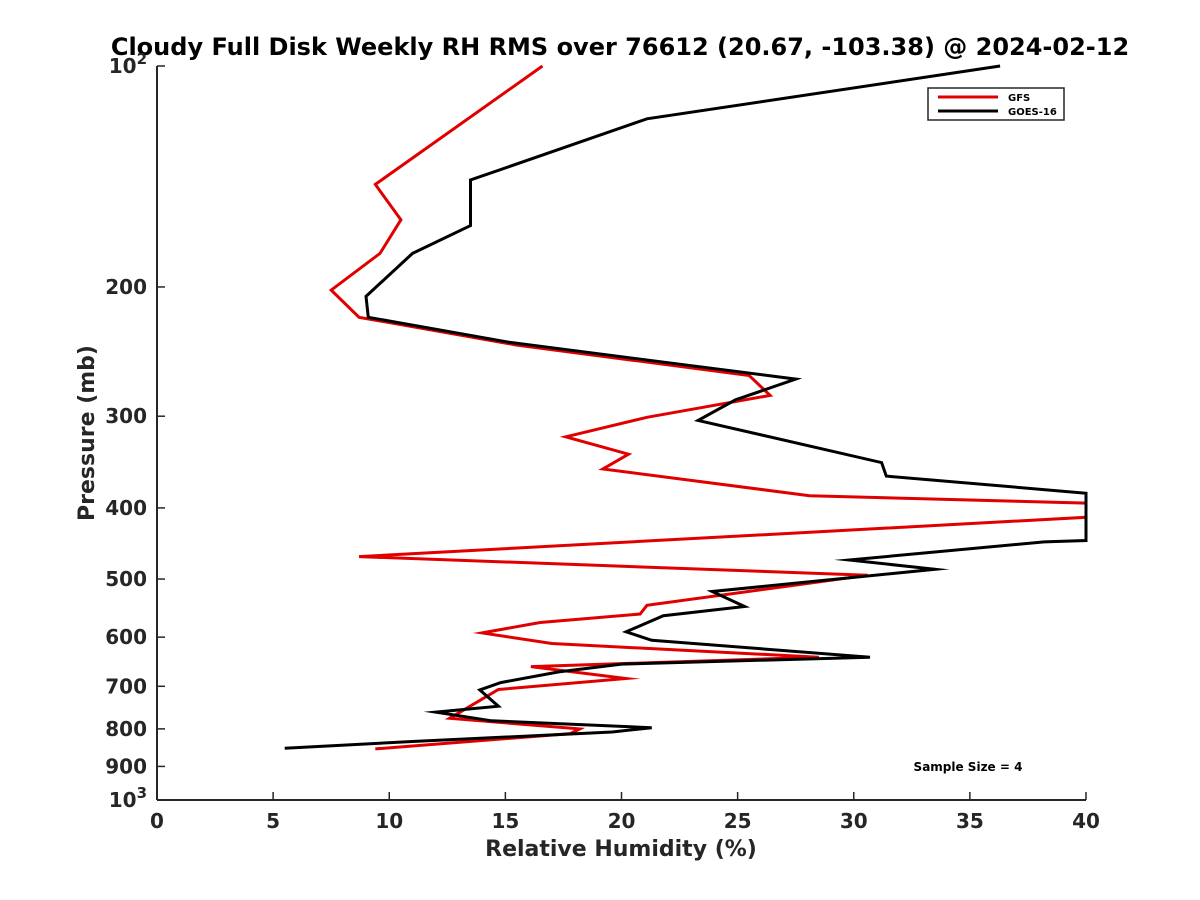  What do you see at coordinates (128, 64) in the screenshot?
I see `y-tick-label: 10²` at bounding box center [128, 64].